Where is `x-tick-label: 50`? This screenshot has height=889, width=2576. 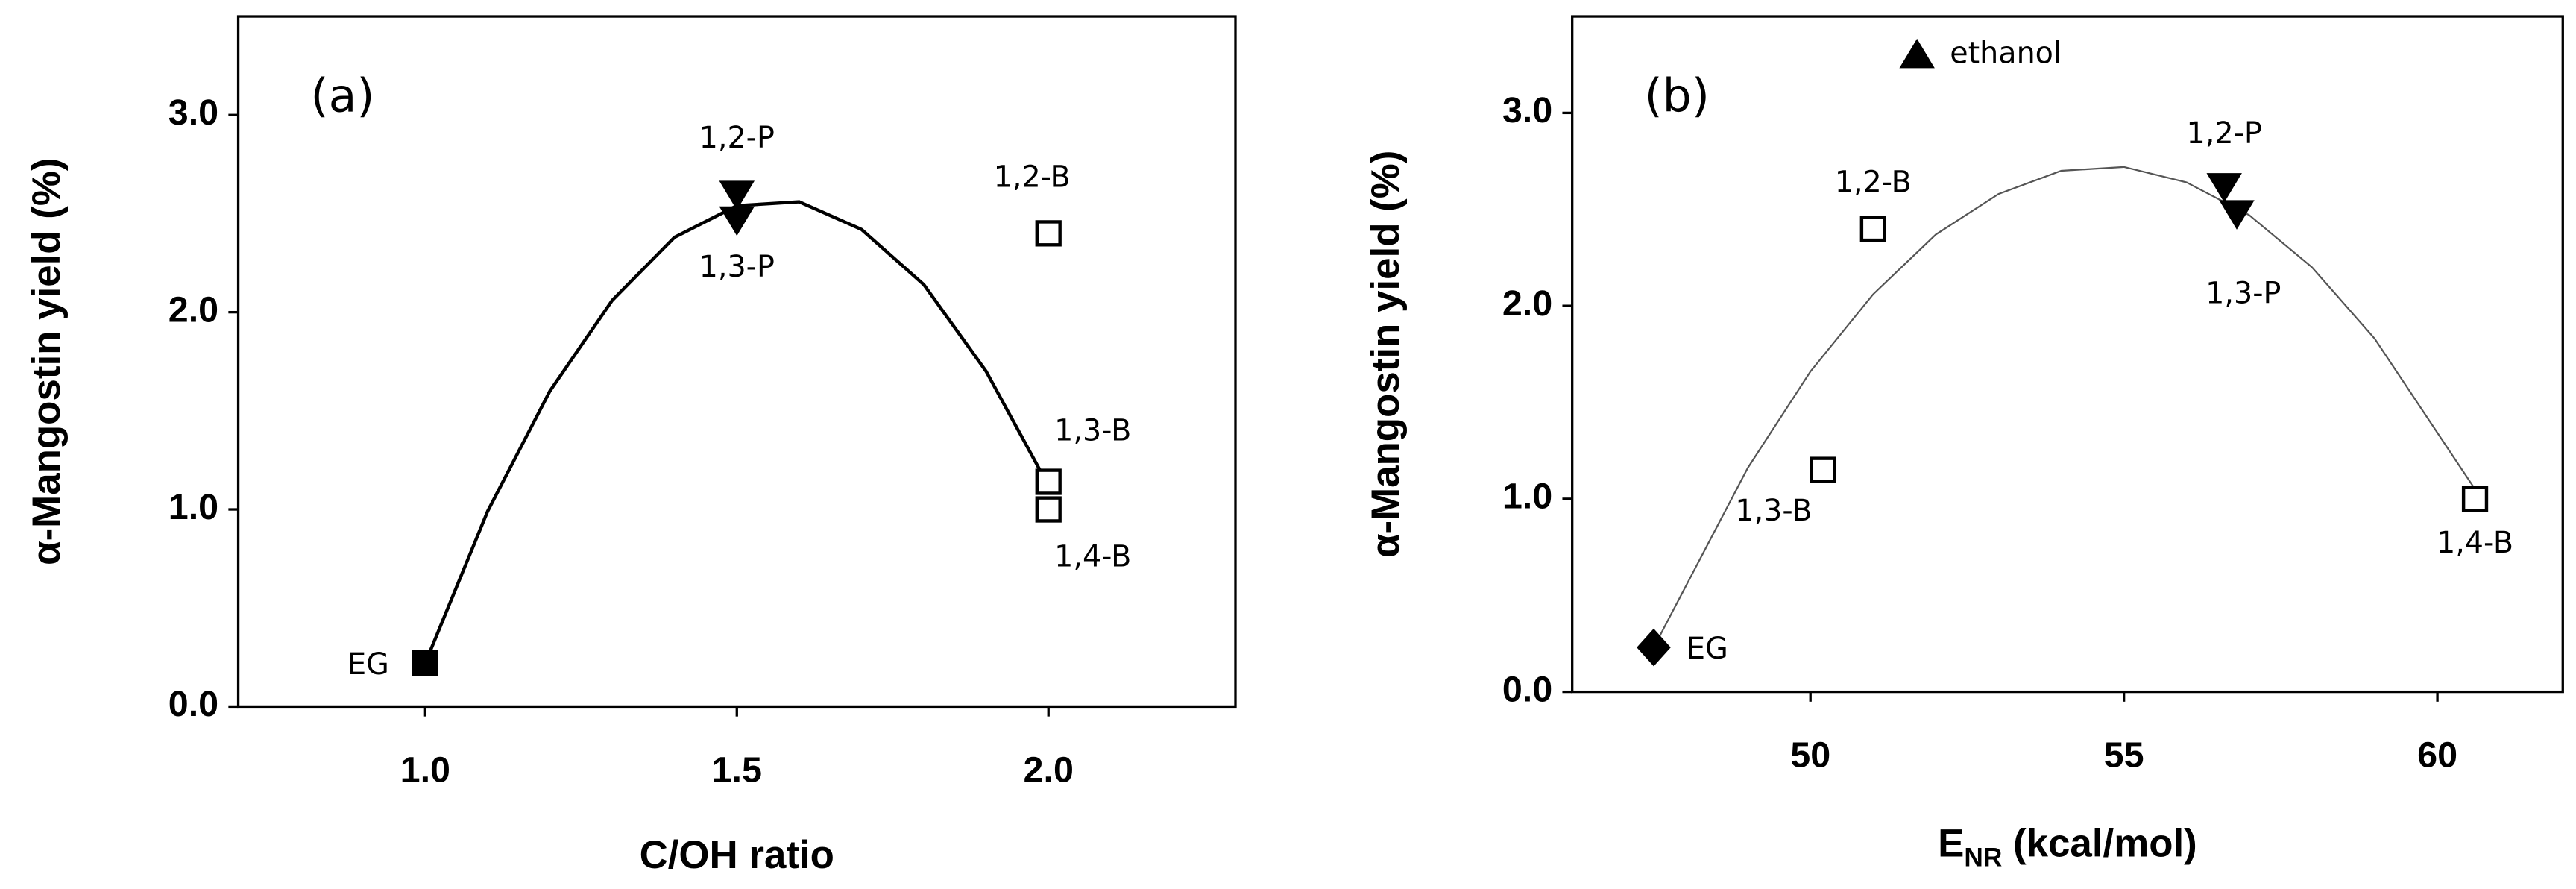
x-tick-label: 50 is located at coordinates (1810, 755).